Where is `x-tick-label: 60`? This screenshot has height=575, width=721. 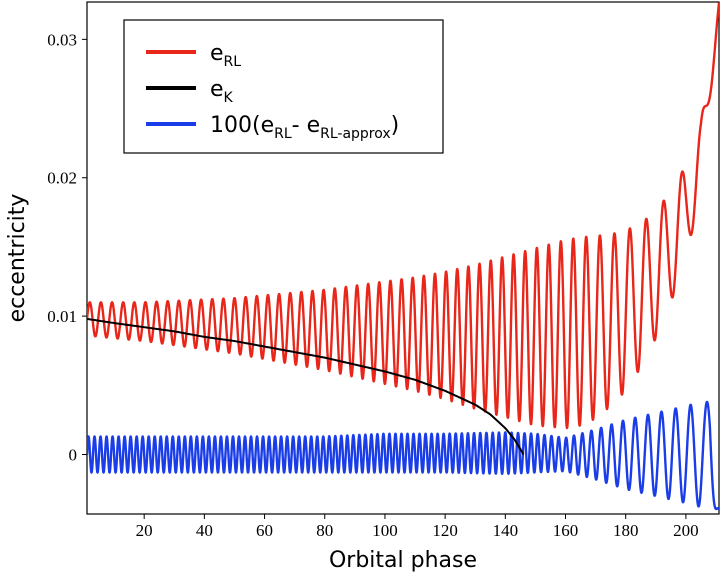 x-tick-label: 60 is located at coordinates (264, 530).